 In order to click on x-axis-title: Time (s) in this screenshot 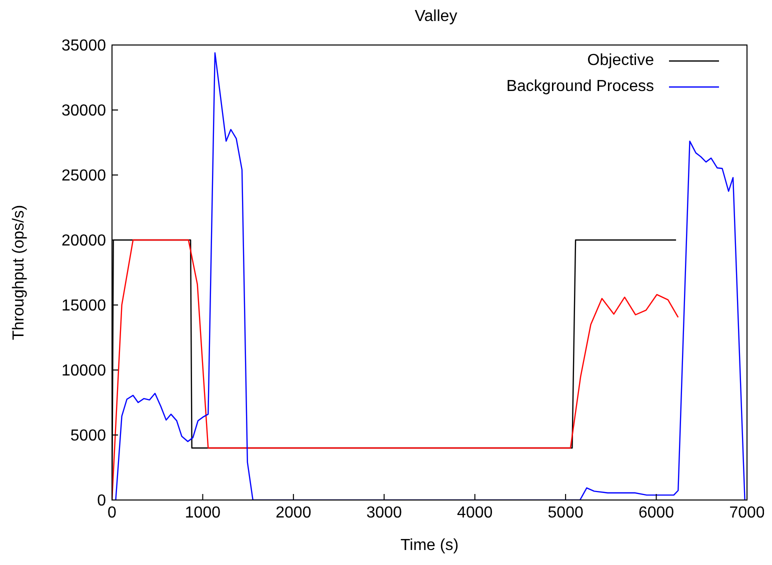, I will do `click(429, 545)`.